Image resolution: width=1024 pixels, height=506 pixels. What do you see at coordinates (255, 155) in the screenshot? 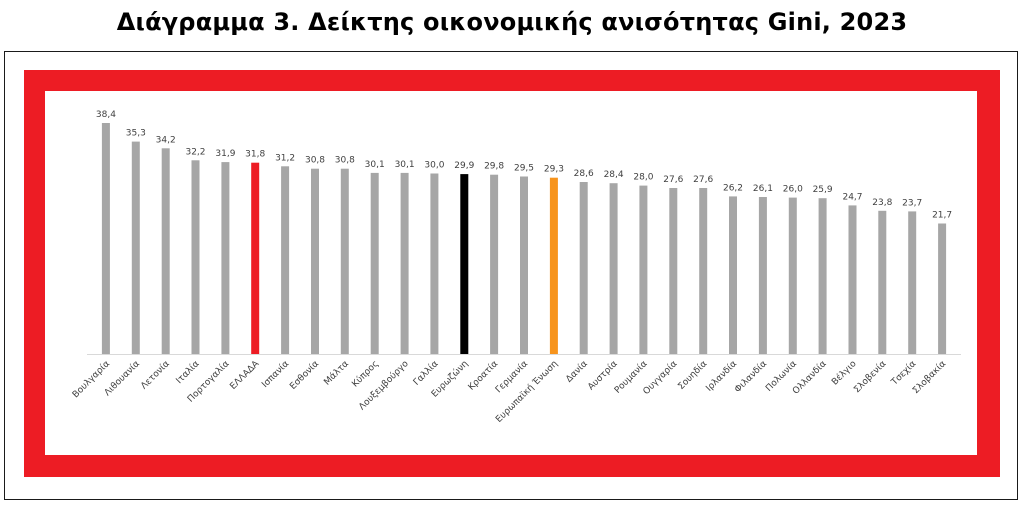
I see `value-label-5: 31,8` at bounding box center [255, 155].